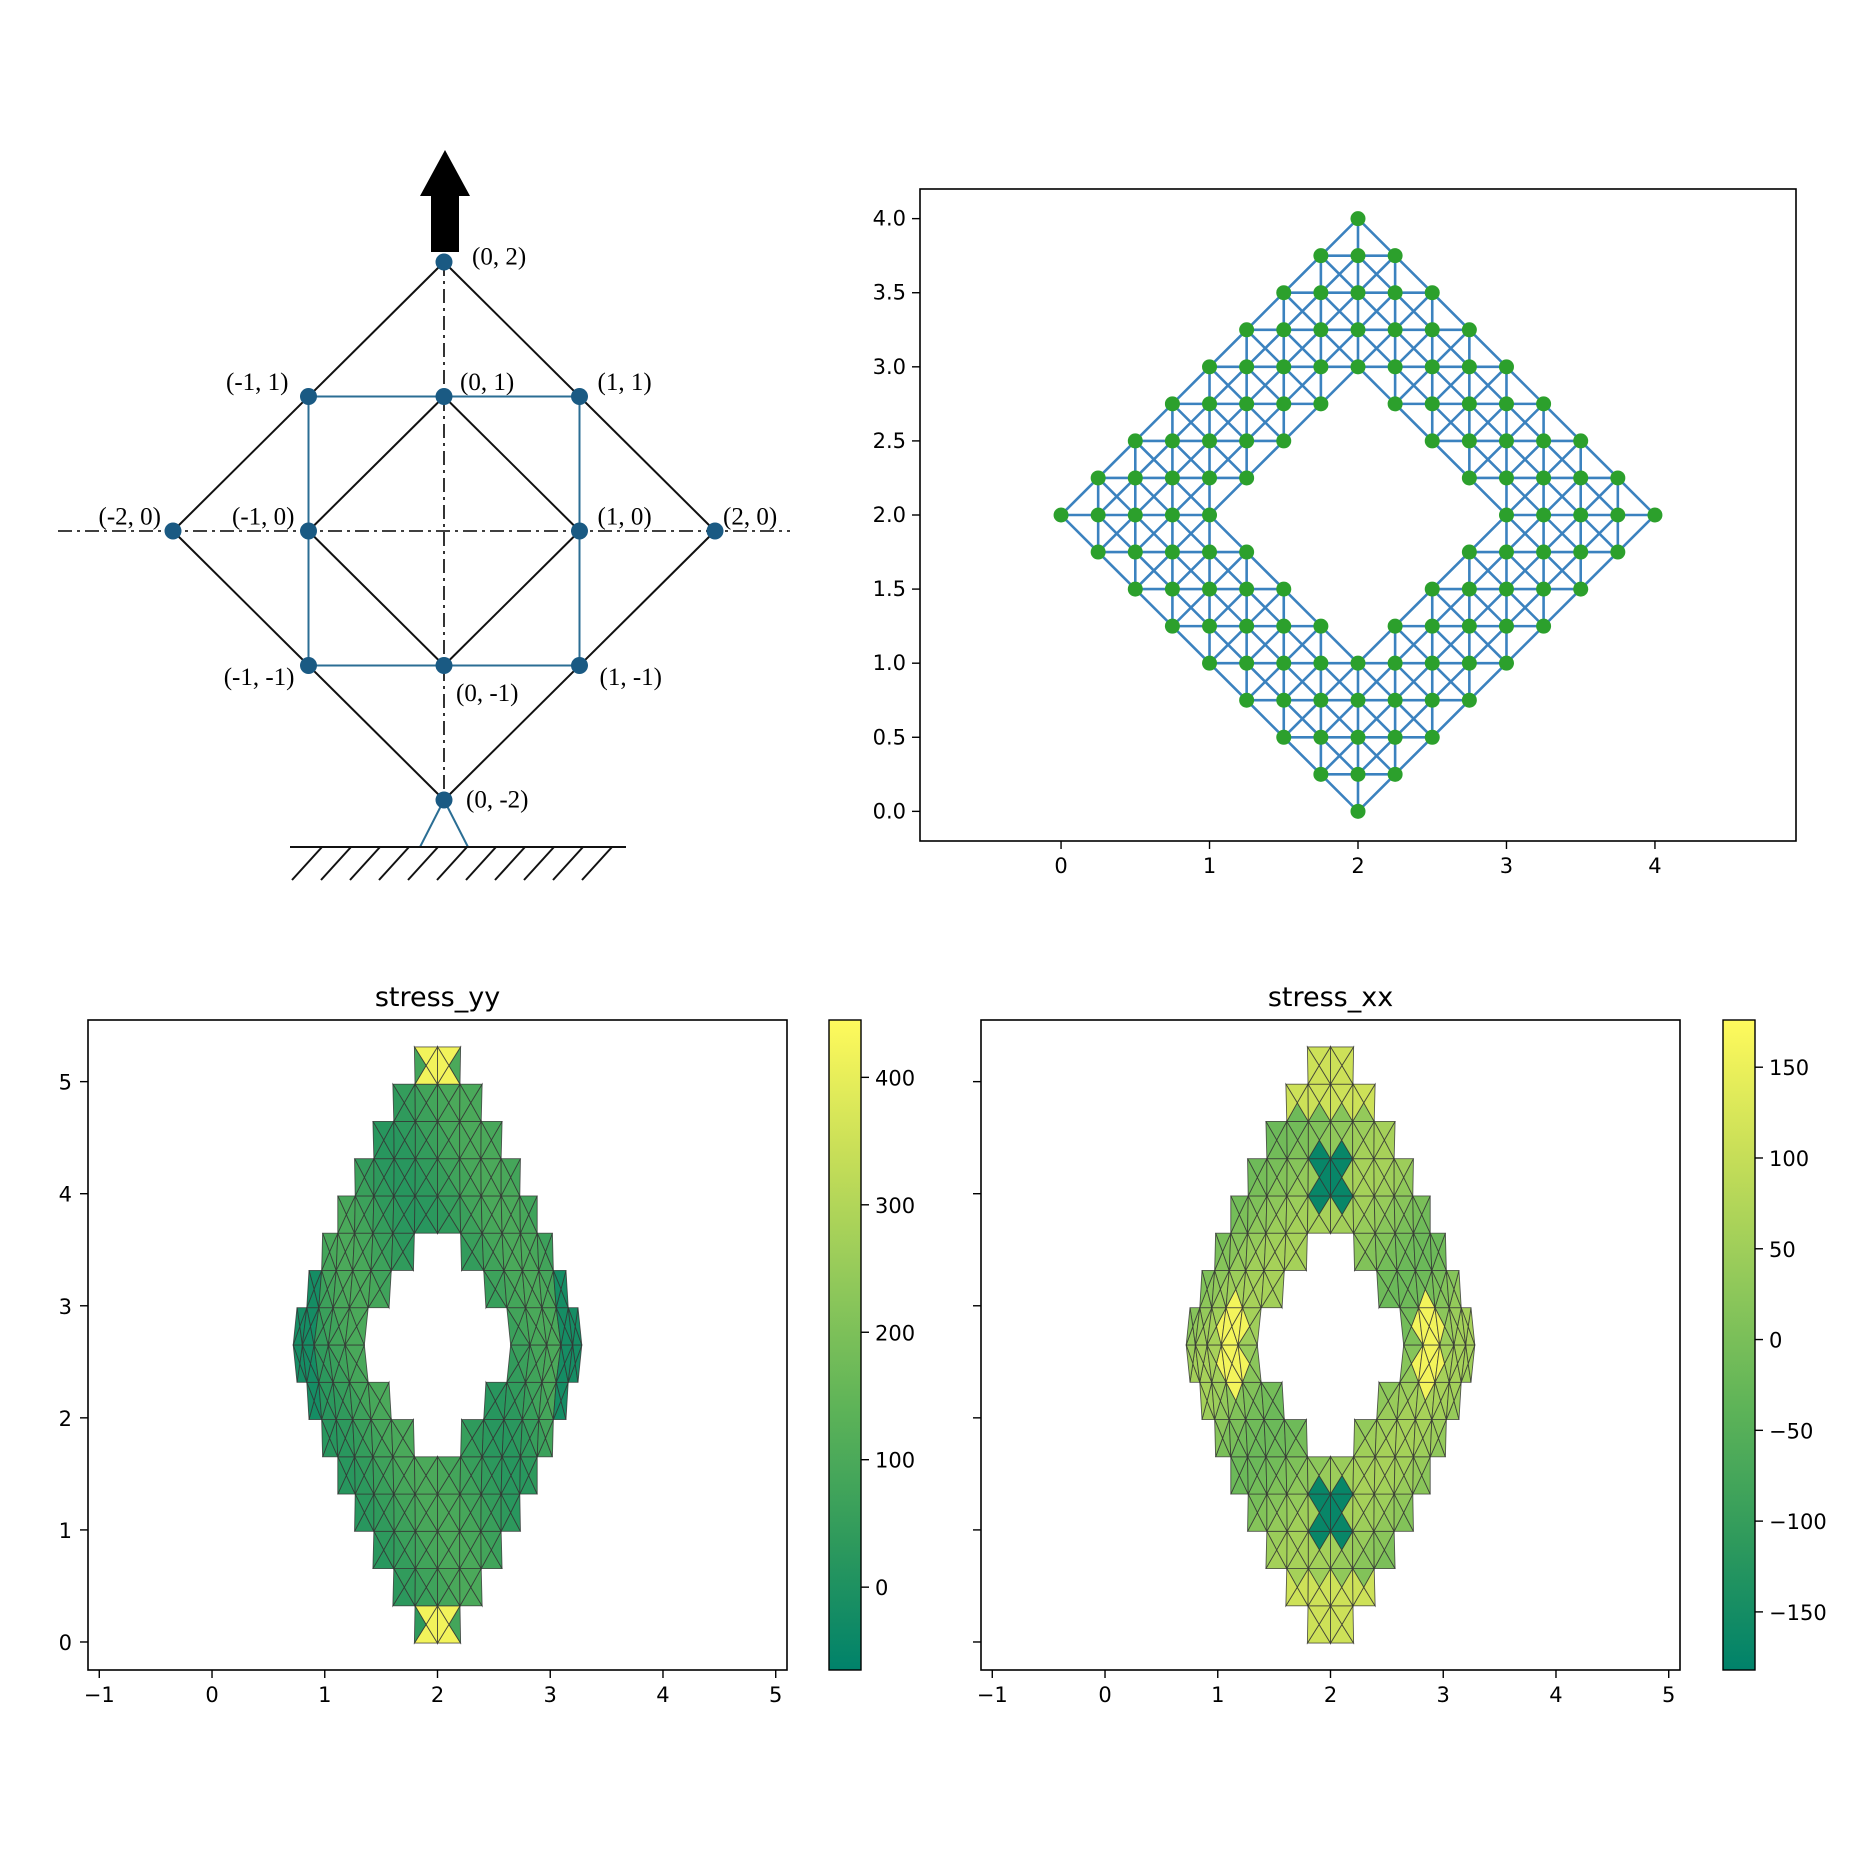  What do you see at coordinates (444, 262) in the screenshot?
I see `truss-node` at bounding box center [444, 262].